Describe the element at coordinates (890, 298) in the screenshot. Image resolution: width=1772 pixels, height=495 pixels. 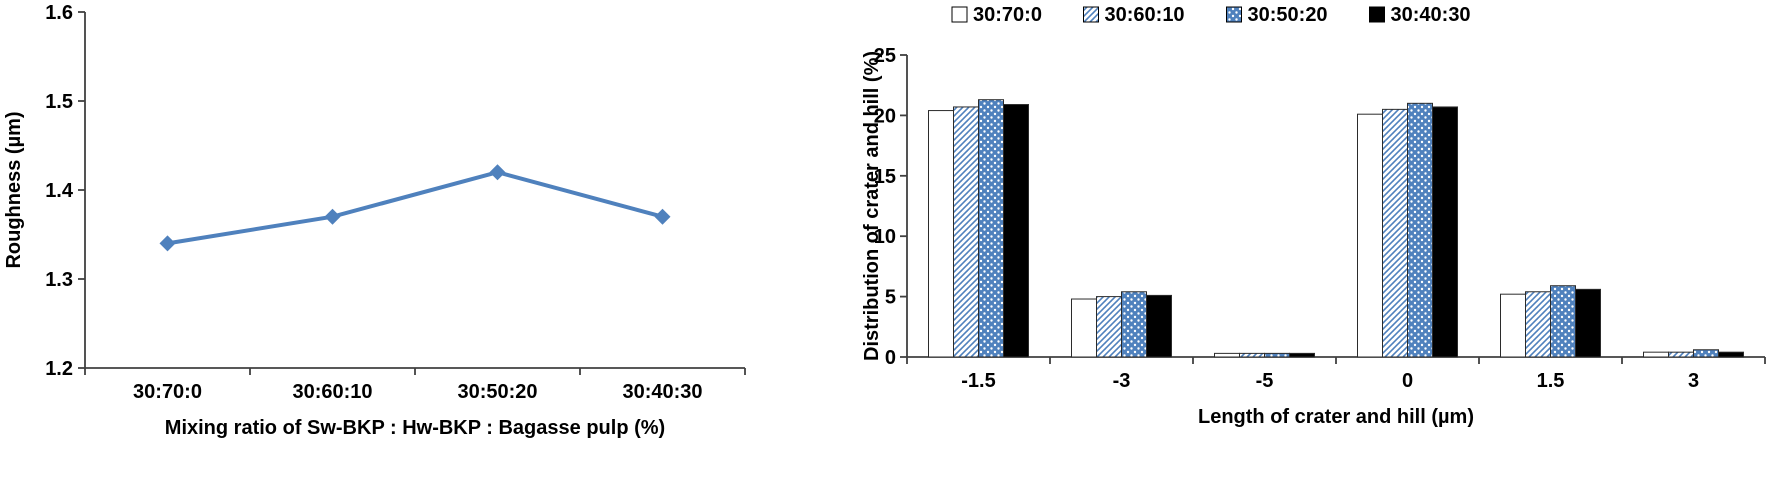
I see `y-tick-label: 5` at that location.